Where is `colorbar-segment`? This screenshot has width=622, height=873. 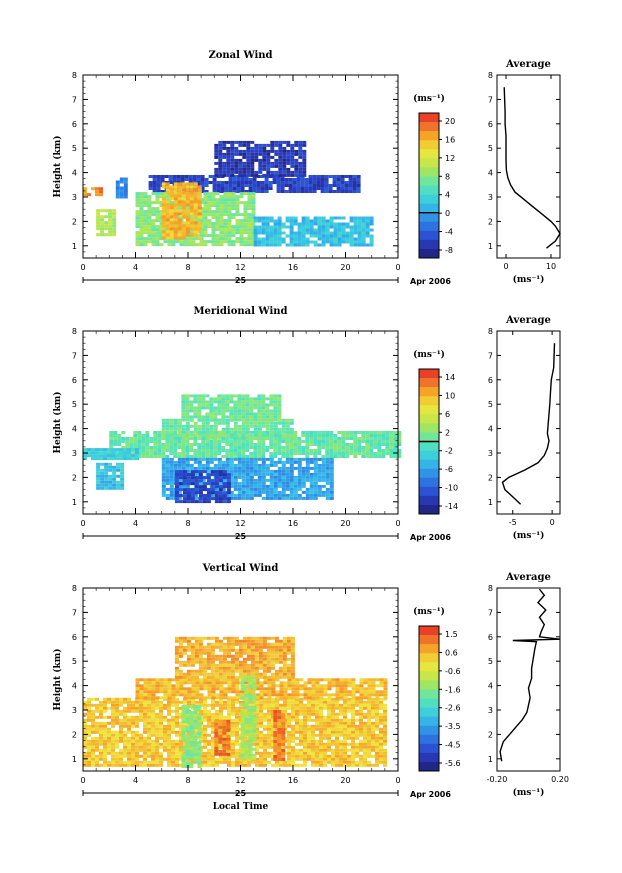
colorbar-segment is located at coordinates (429, 473).